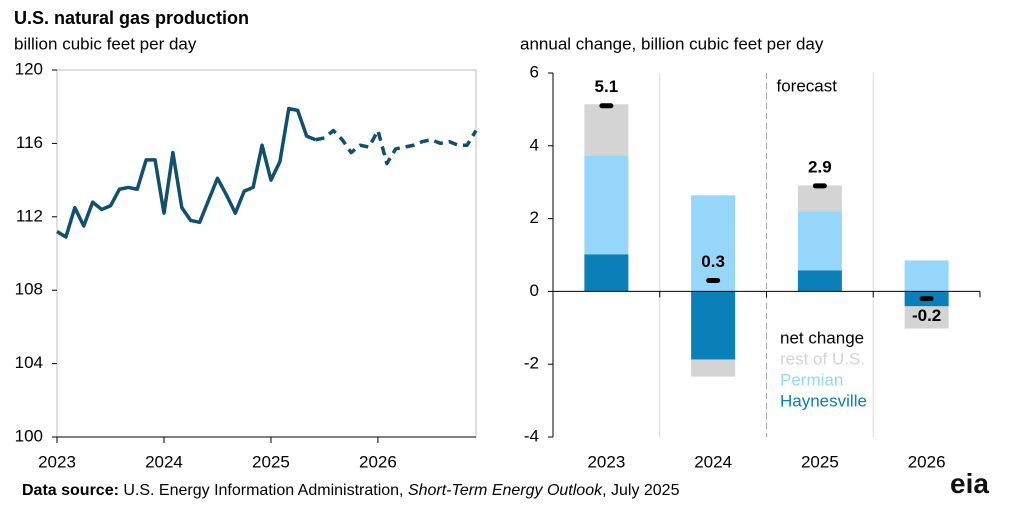  I want to click on y-tick-label: -4, so click(531, 435).